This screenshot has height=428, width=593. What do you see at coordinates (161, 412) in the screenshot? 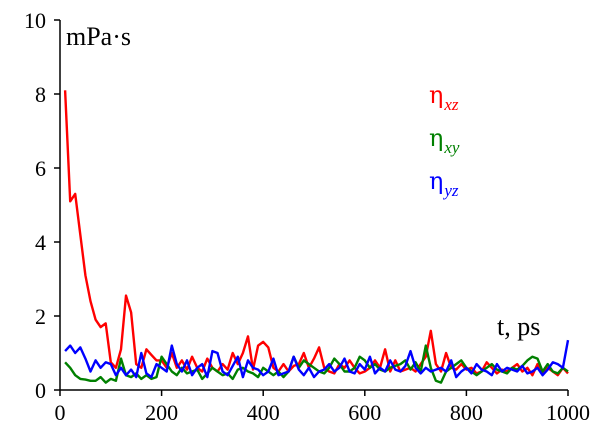
I see `x-tick-label: 200` at bounding box center [161, 412].